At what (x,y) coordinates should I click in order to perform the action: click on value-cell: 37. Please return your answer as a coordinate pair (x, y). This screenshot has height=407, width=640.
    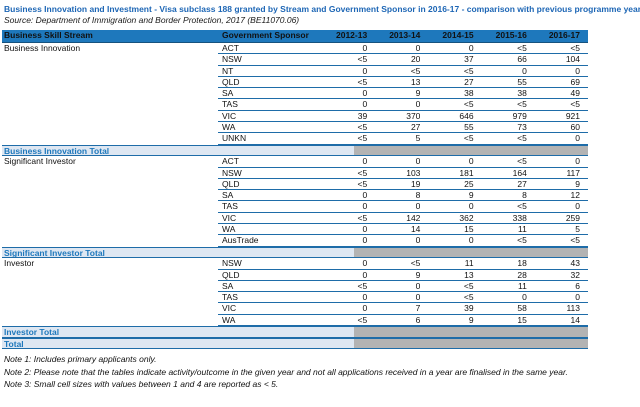
    Looking at the image, I should click on (455, 60).